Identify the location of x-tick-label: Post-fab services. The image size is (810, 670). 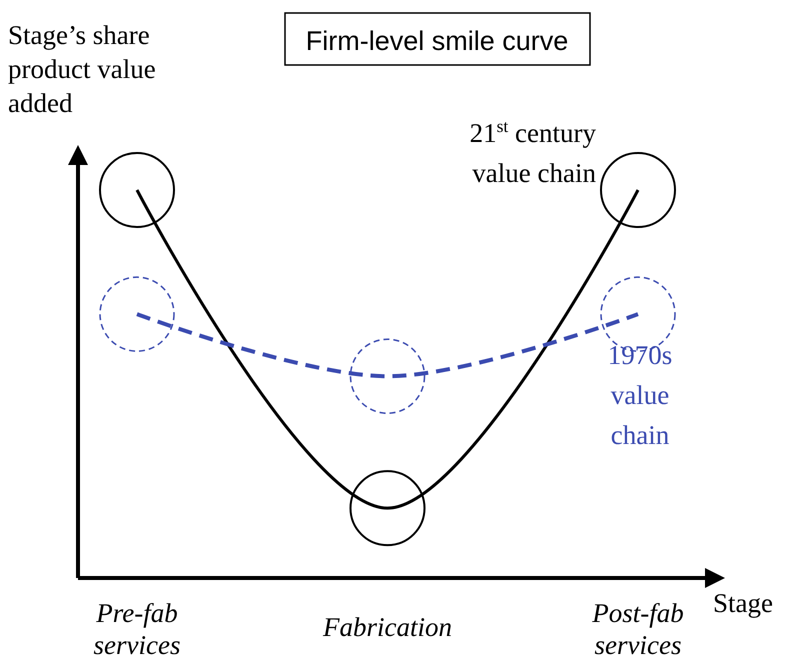
(637, 629).